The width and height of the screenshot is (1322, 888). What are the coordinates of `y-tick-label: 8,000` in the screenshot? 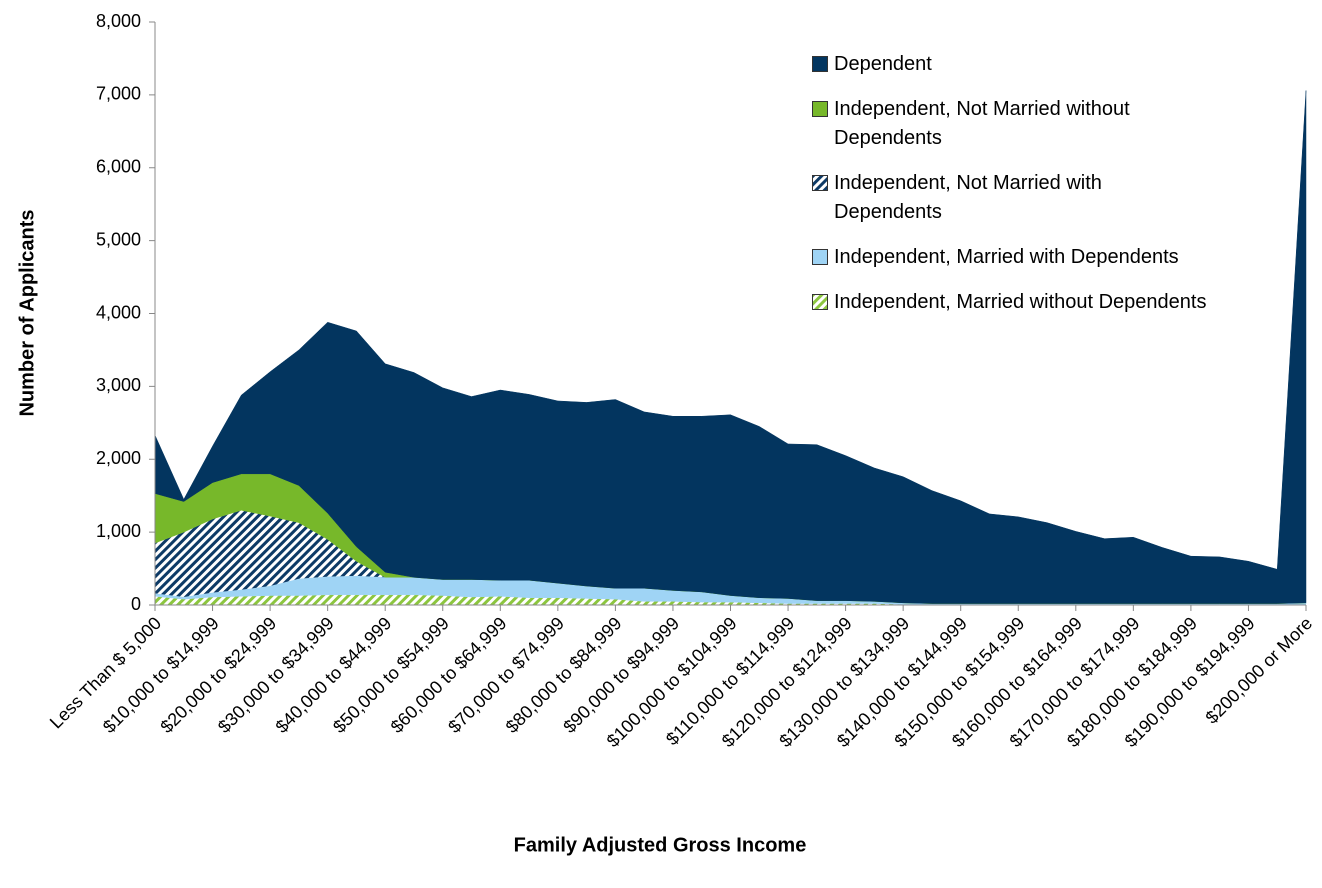 It's located at (118, 21).